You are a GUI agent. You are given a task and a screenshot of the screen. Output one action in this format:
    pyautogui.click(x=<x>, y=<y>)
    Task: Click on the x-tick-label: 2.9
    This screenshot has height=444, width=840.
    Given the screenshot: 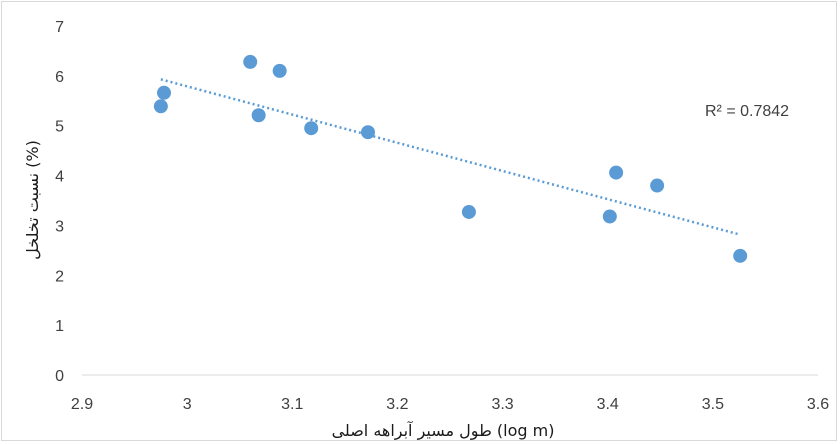 What is the action you would take?
    pyautogui.click(x=82, y=404)
    